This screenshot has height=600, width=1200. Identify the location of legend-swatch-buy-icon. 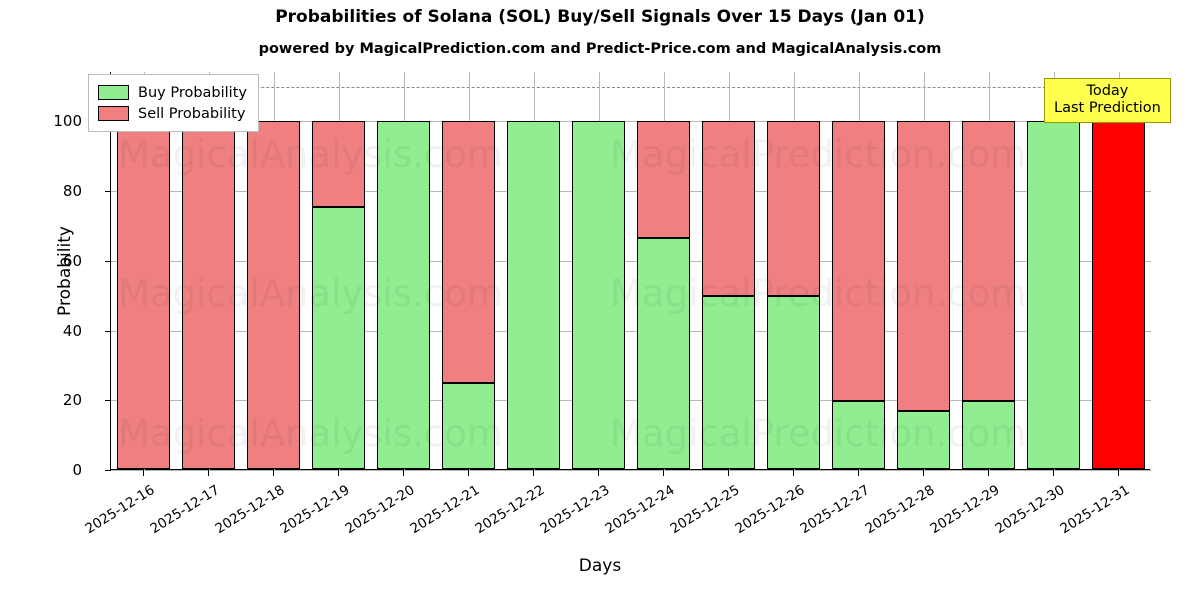
(113, 92).